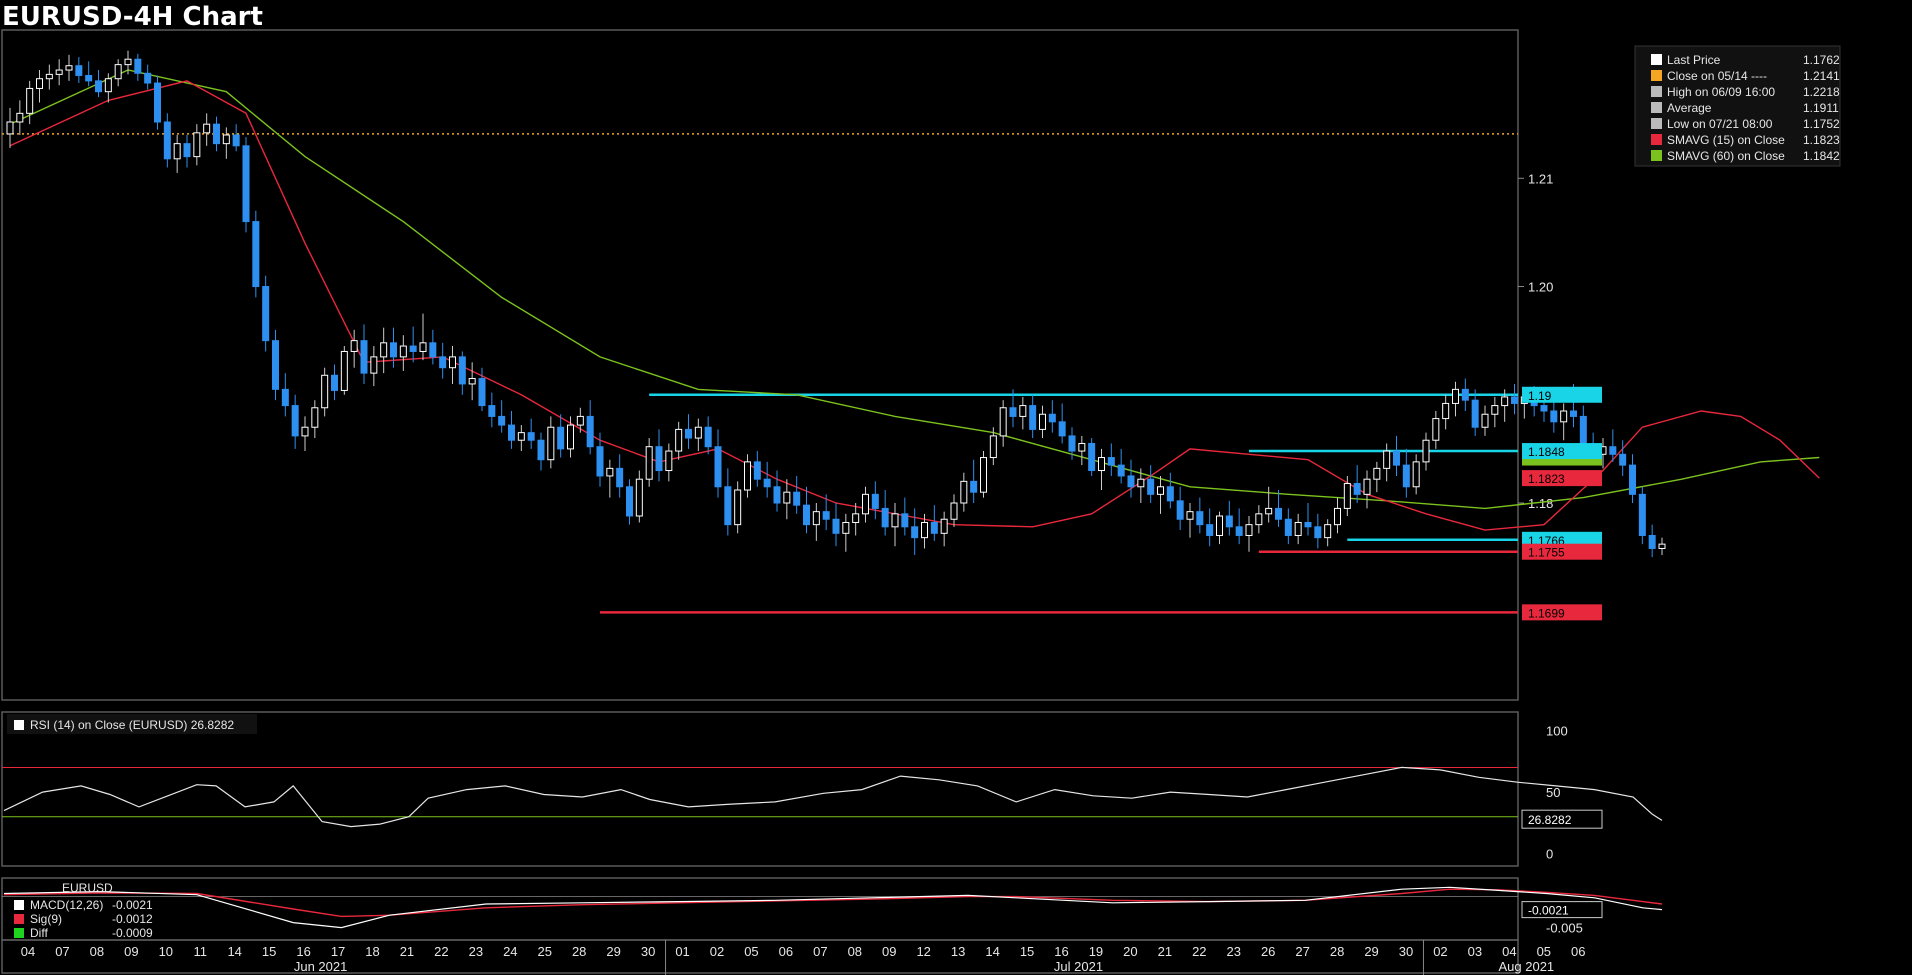  I want to click on x-day-label: 06, so click(1578, 951).